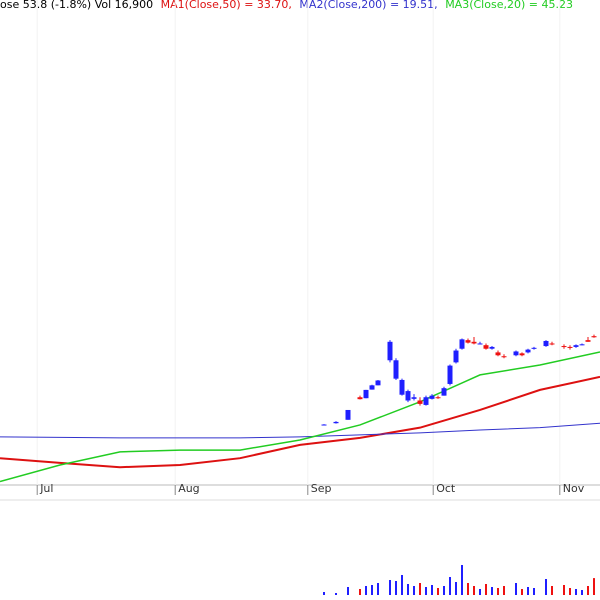 This screenshot has height=600, width=600. What do you see at coordinates (188, 488) in the screenshot?
I see `x-tick-label: Aug` at bounding box center [188, 488].